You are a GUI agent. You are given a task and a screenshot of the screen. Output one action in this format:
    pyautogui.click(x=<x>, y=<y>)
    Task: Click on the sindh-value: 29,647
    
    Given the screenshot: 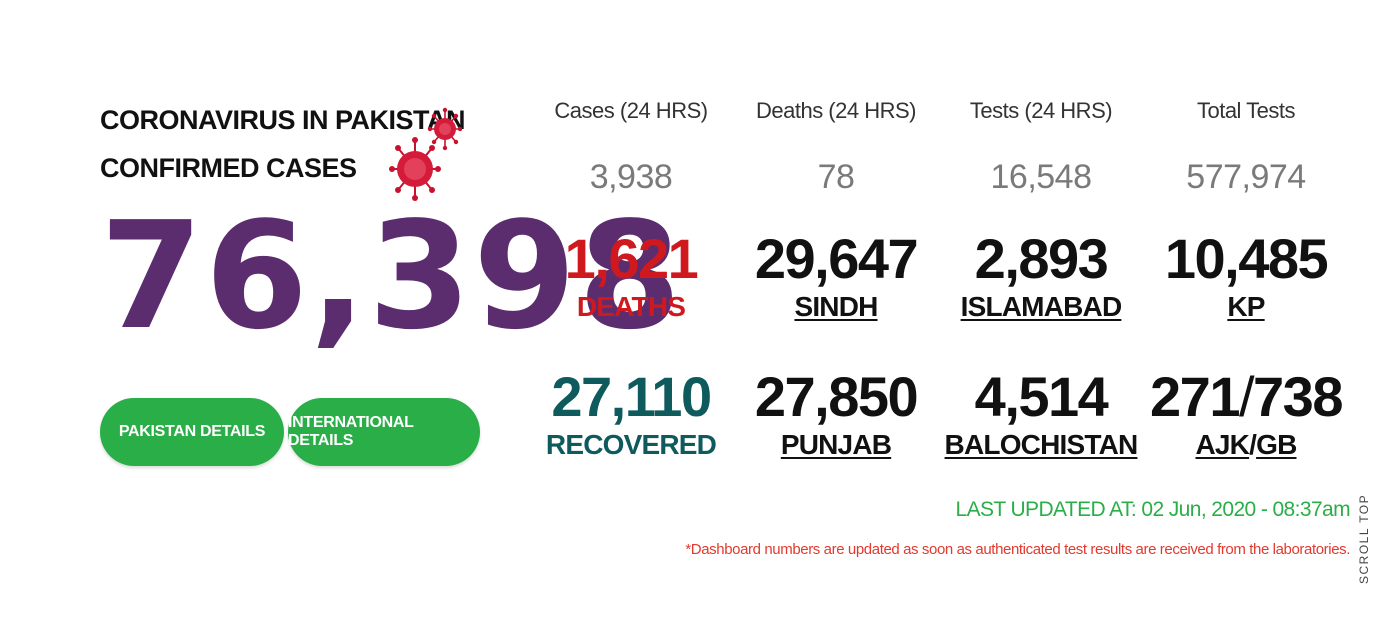 What is the action you would take?
    pyautogui.click(x=836, y=259)
    